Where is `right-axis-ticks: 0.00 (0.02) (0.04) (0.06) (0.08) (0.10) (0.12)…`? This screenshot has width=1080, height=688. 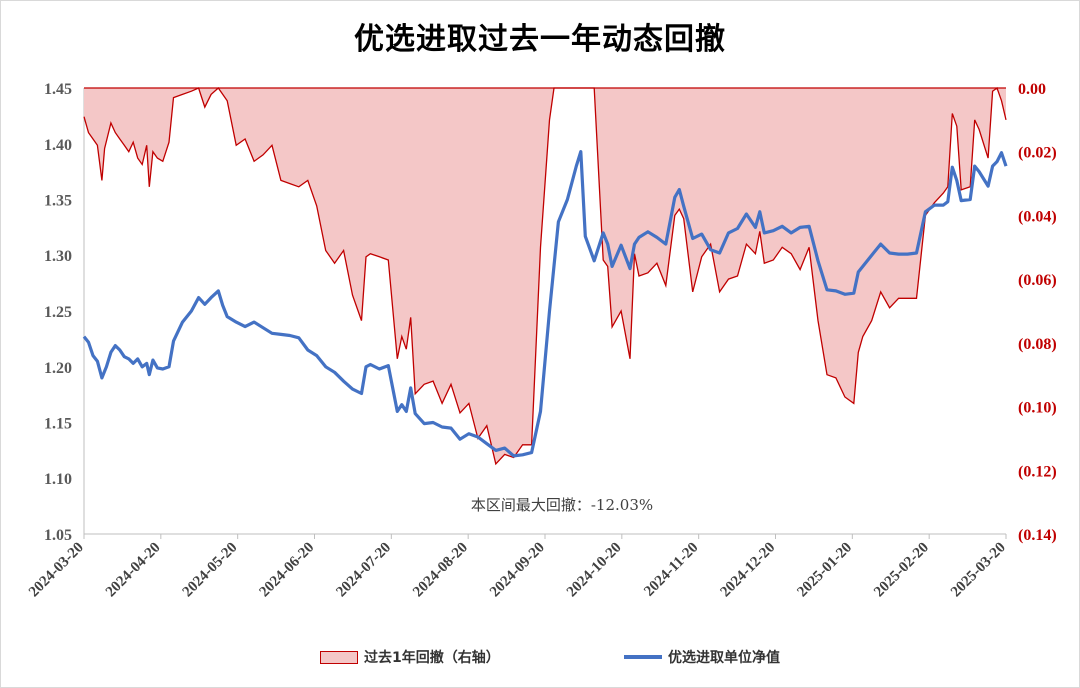 right-axis-ticks: 0.00 (0.02) (0.04) (0.06) (0.08) (0.10) (0.12)… is located at coordinates (1037, 312).